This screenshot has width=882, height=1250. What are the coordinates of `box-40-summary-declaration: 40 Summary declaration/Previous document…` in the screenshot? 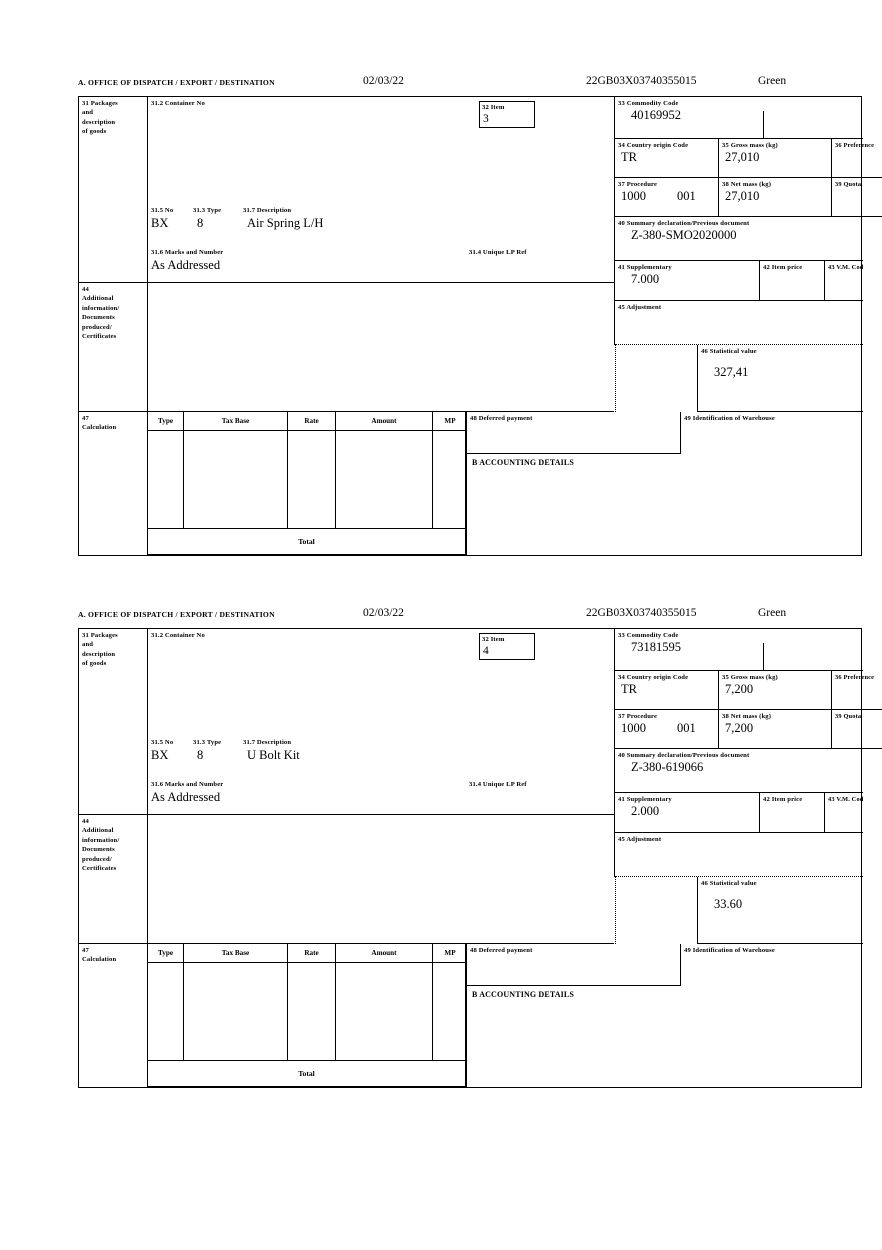 It's located at (738, 771).